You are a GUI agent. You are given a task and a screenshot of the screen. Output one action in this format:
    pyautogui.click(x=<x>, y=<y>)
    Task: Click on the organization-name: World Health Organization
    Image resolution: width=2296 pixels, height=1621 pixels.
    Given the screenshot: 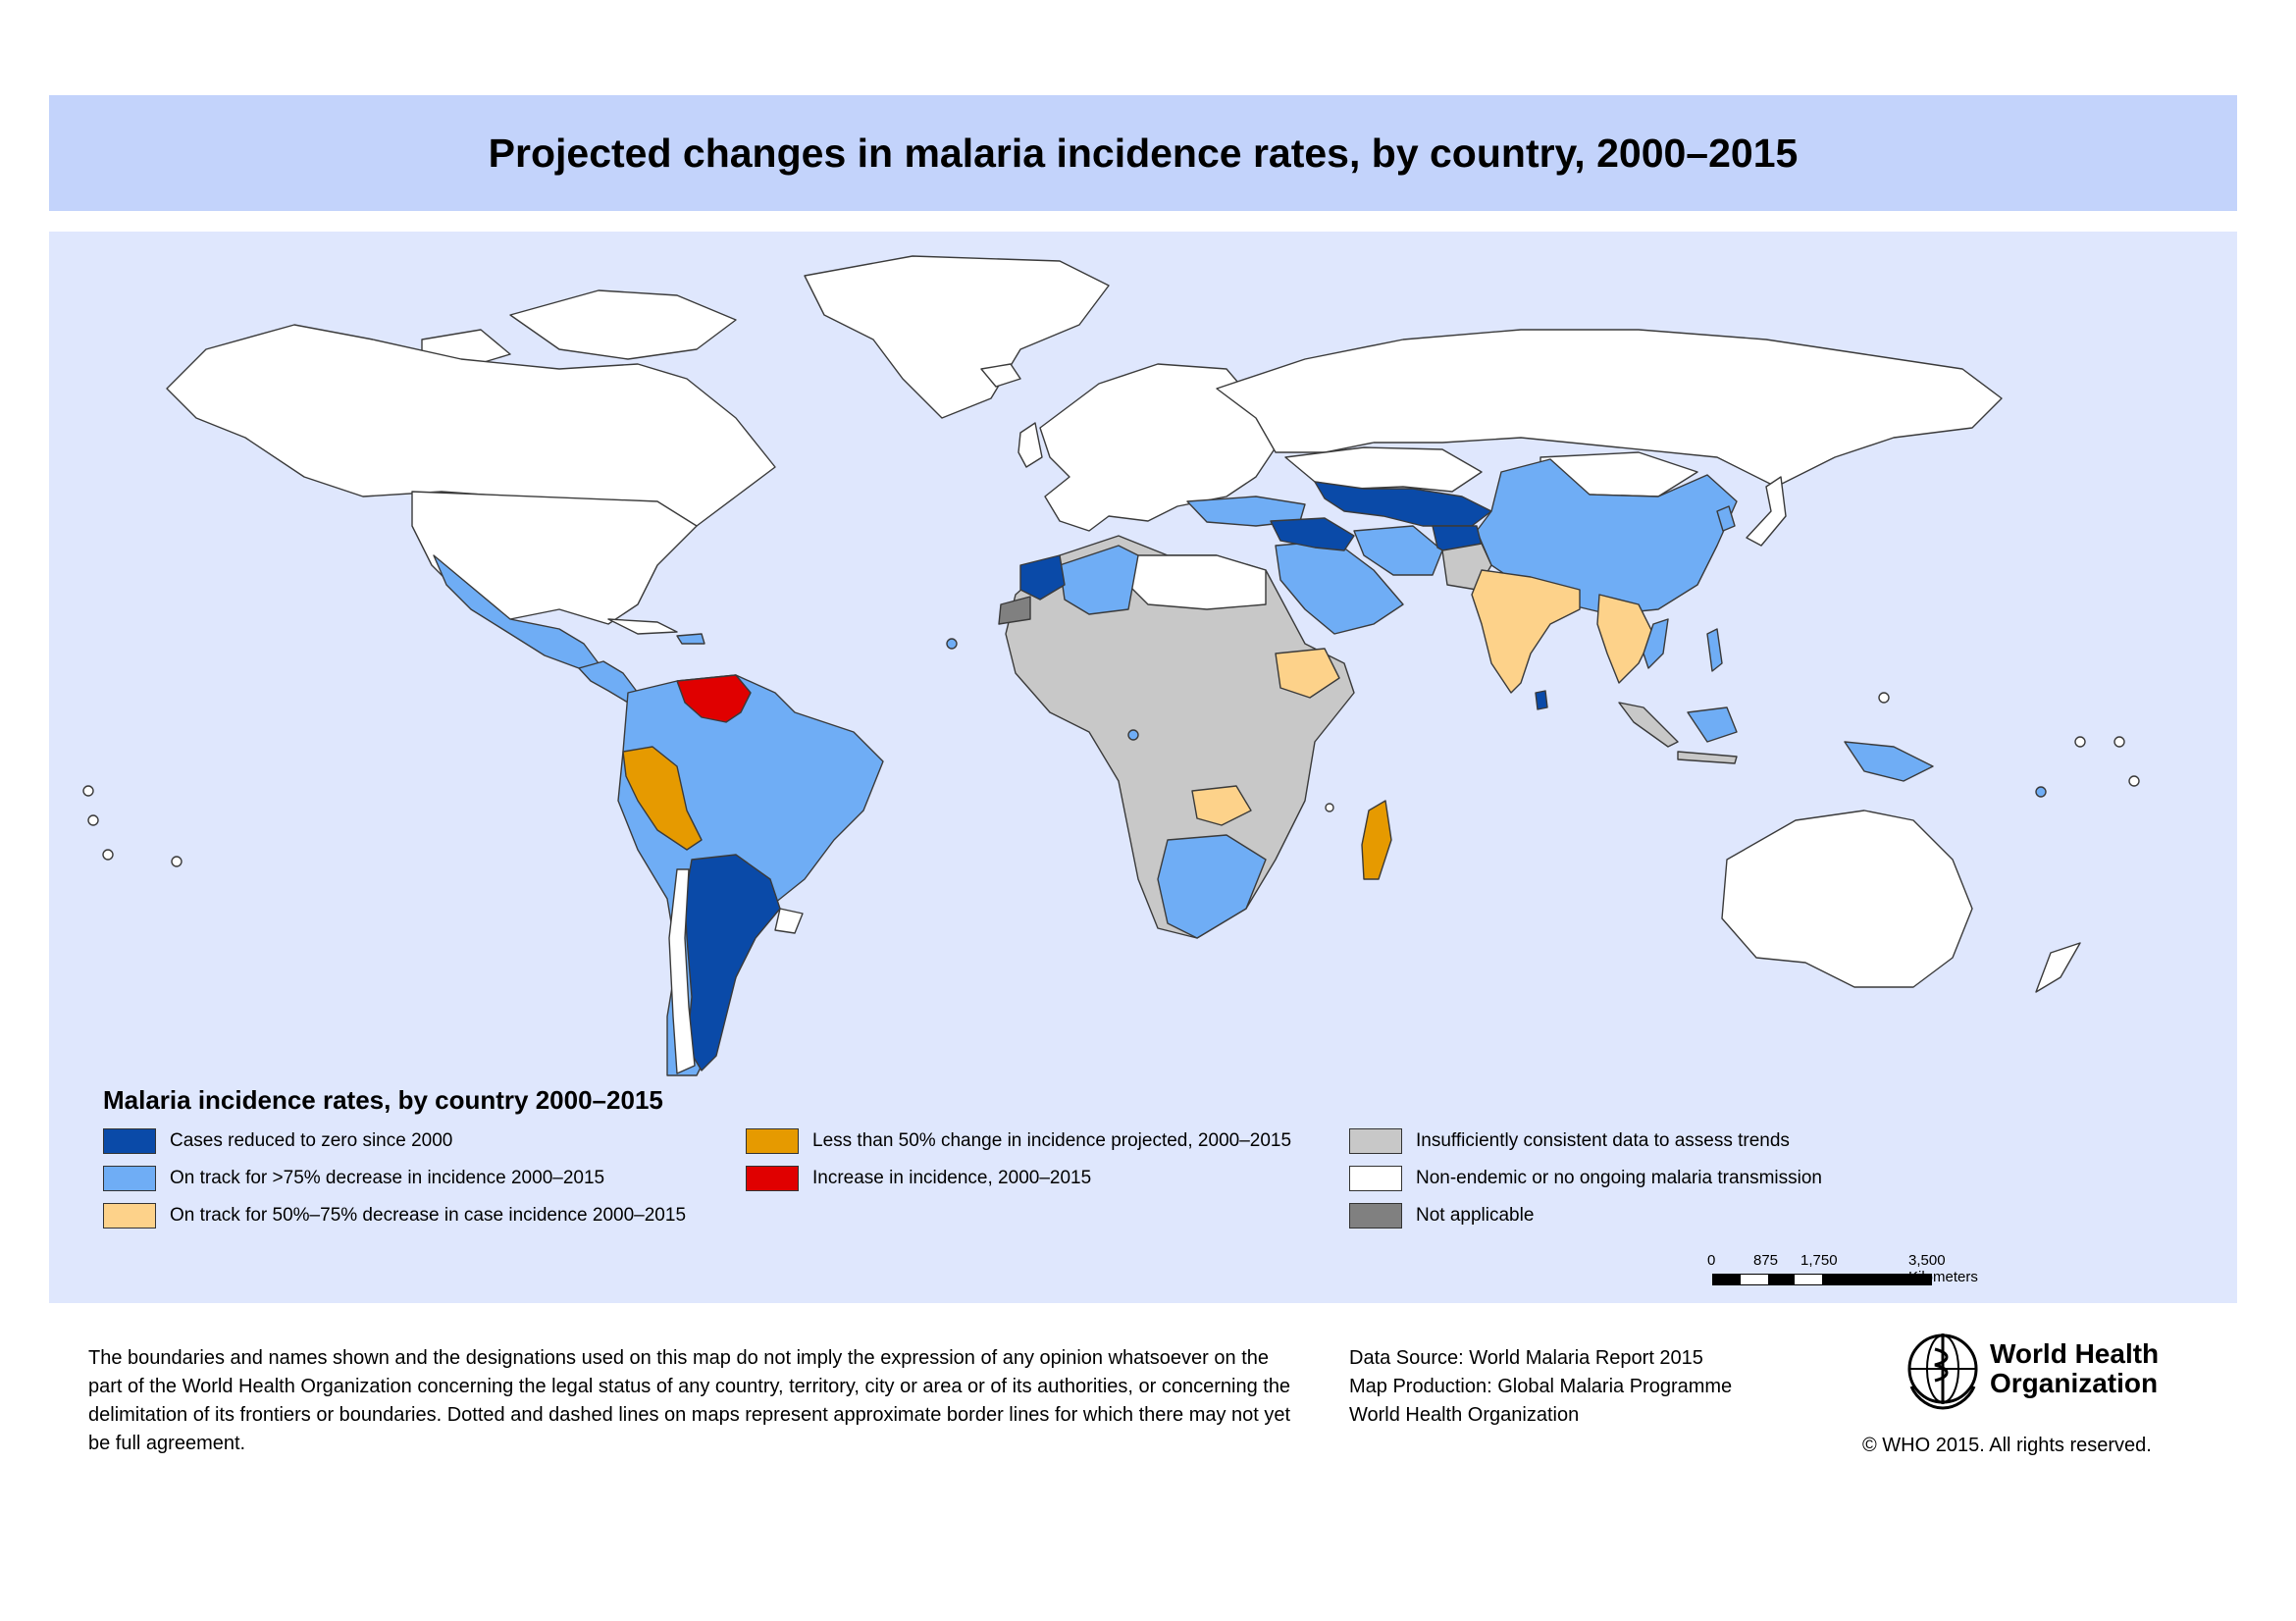 What is the action you would take?
    pyautogui.click(x=1464, y=1415)
    